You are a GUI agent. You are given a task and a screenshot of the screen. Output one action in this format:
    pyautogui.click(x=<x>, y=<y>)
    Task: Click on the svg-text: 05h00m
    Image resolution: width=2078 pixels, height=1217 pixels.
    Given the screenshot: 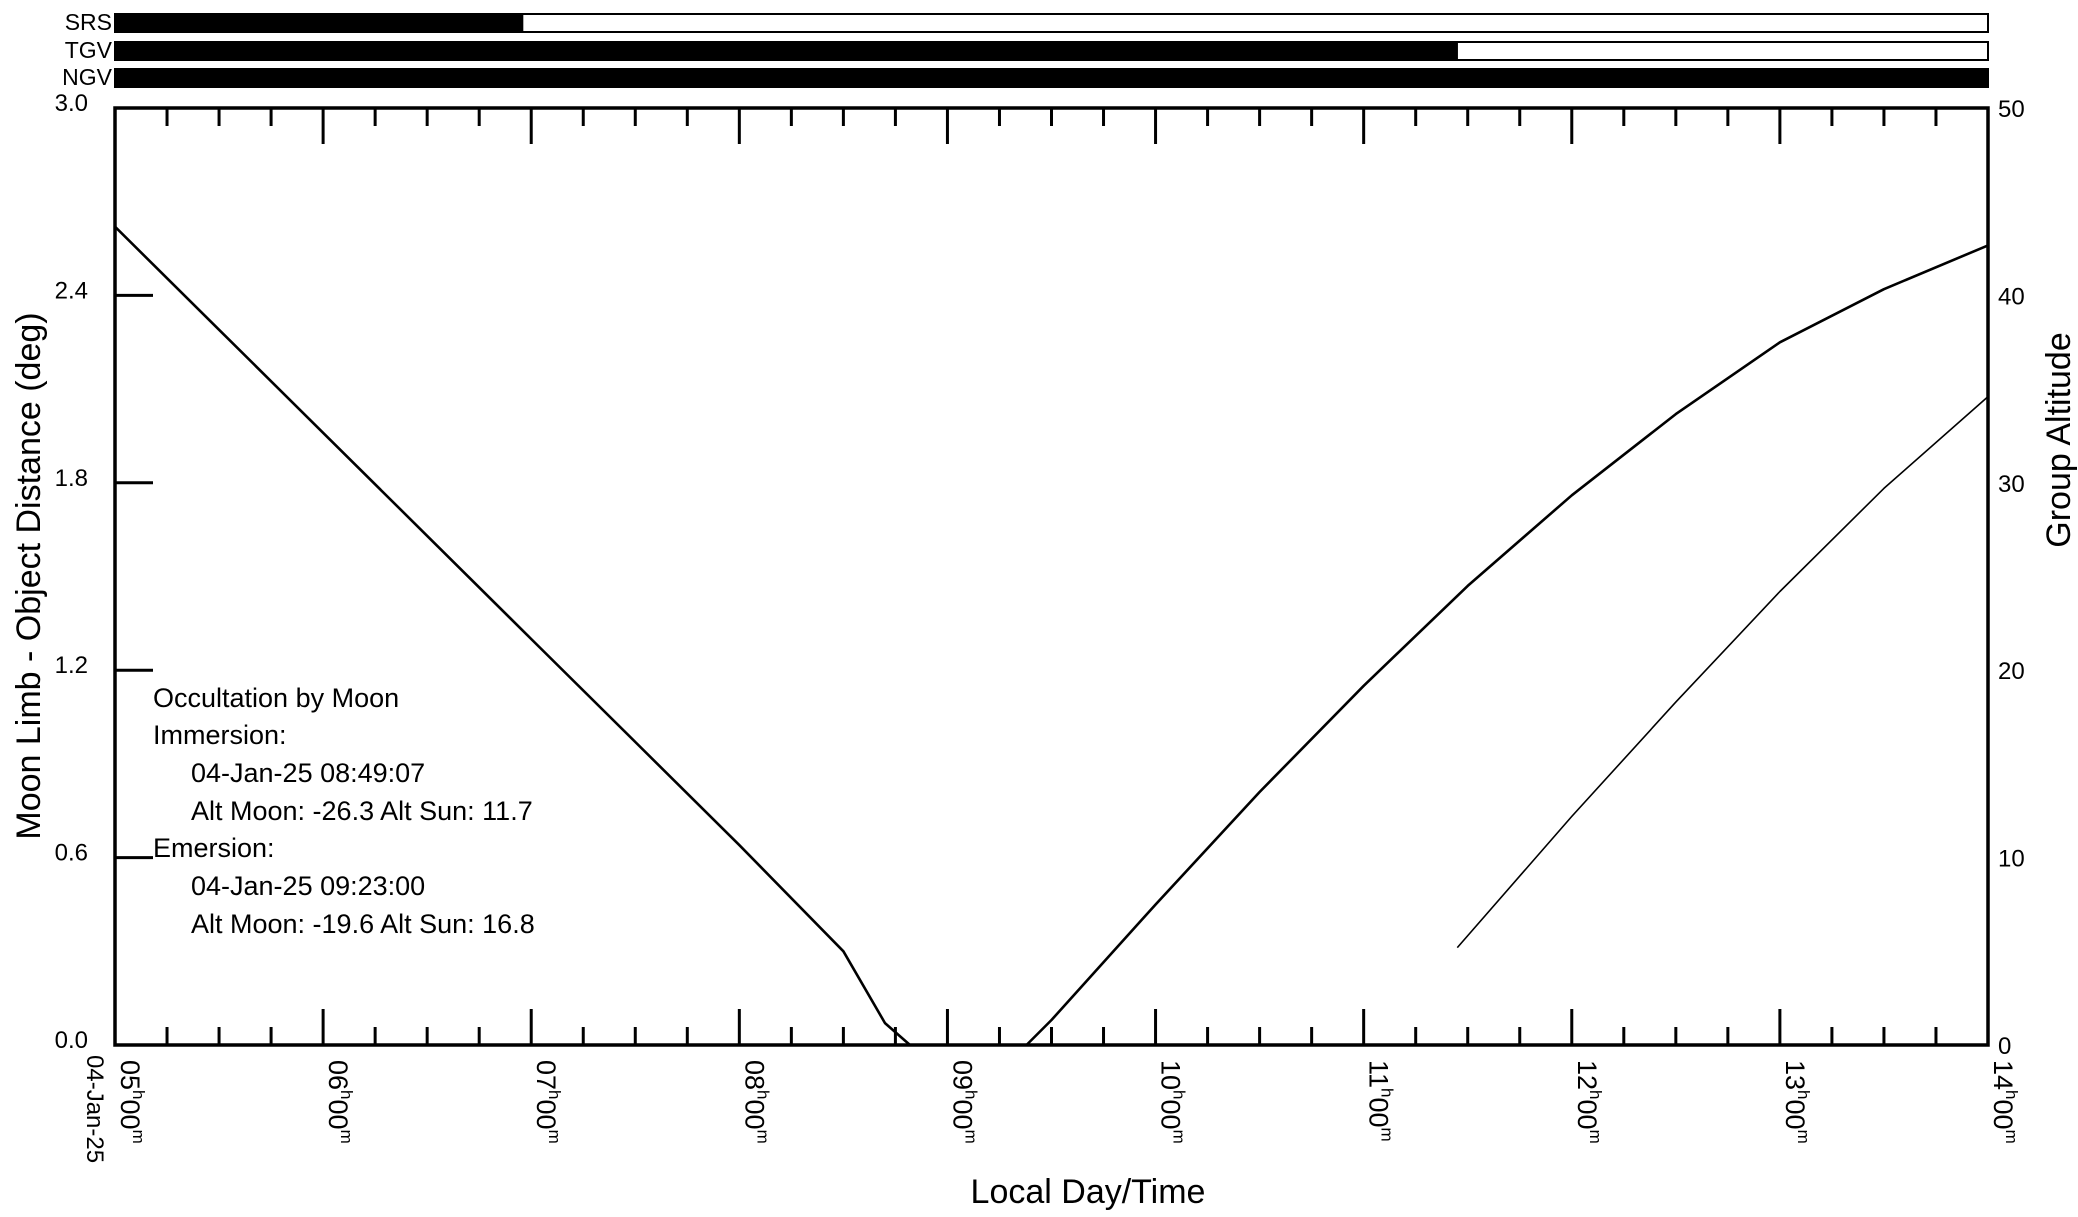 What is the action you would take?
    pyautogui.click(x=131, y=1102)
    